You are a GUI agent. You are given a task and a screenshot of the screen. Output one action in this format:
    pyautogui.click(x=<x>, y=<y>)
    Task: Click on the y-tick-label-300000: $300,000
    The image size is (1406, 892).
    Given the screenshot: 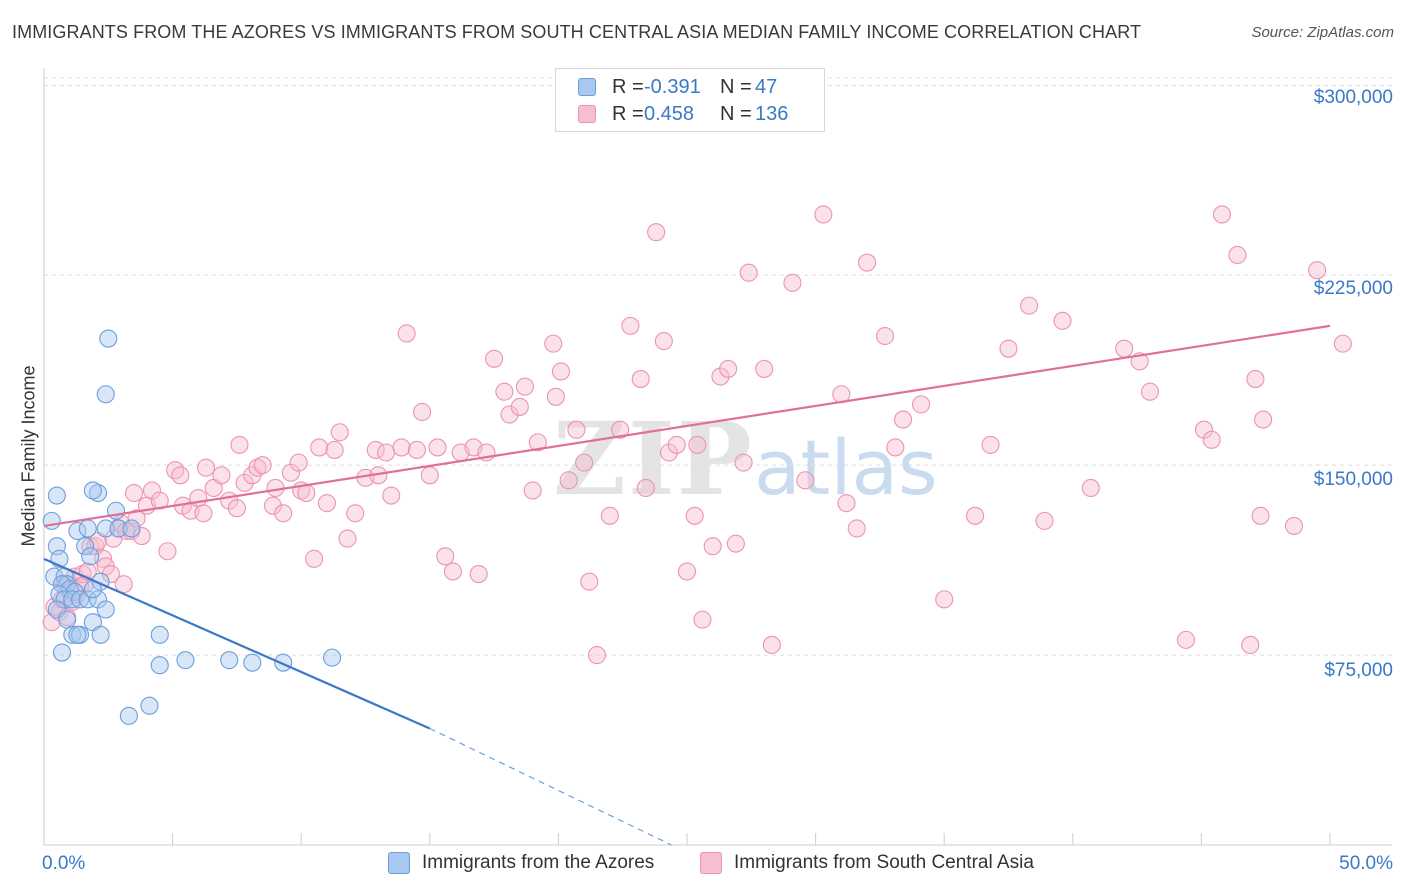 What is the action you would take?
    pyautogui.click(x=1353, y=97)
    